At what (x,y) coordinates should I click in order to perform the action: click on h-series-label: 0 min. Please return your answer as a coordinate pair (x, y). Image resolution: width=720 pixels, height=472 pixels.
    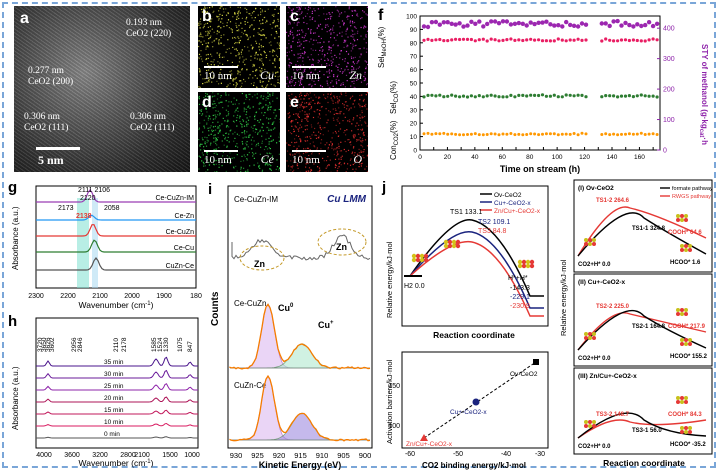
    Looking at the image, I should click on (112, 434).